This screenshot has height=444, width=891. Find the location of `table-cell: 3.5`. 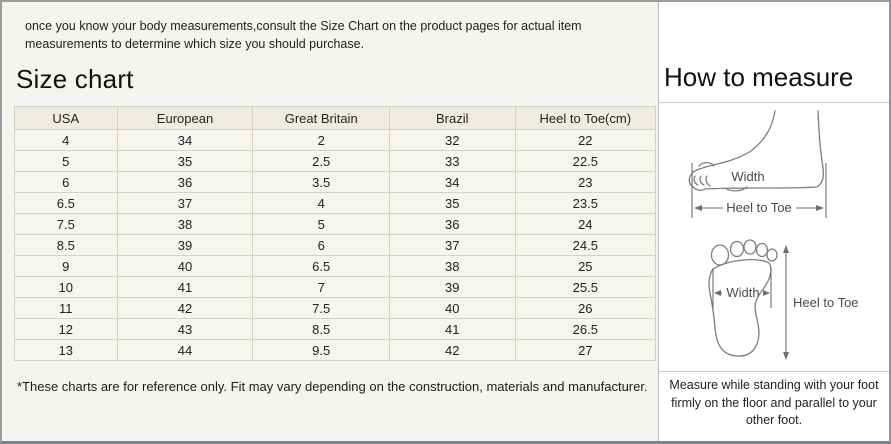

table-cell: 3.5 is located at coordinates (321, 182).